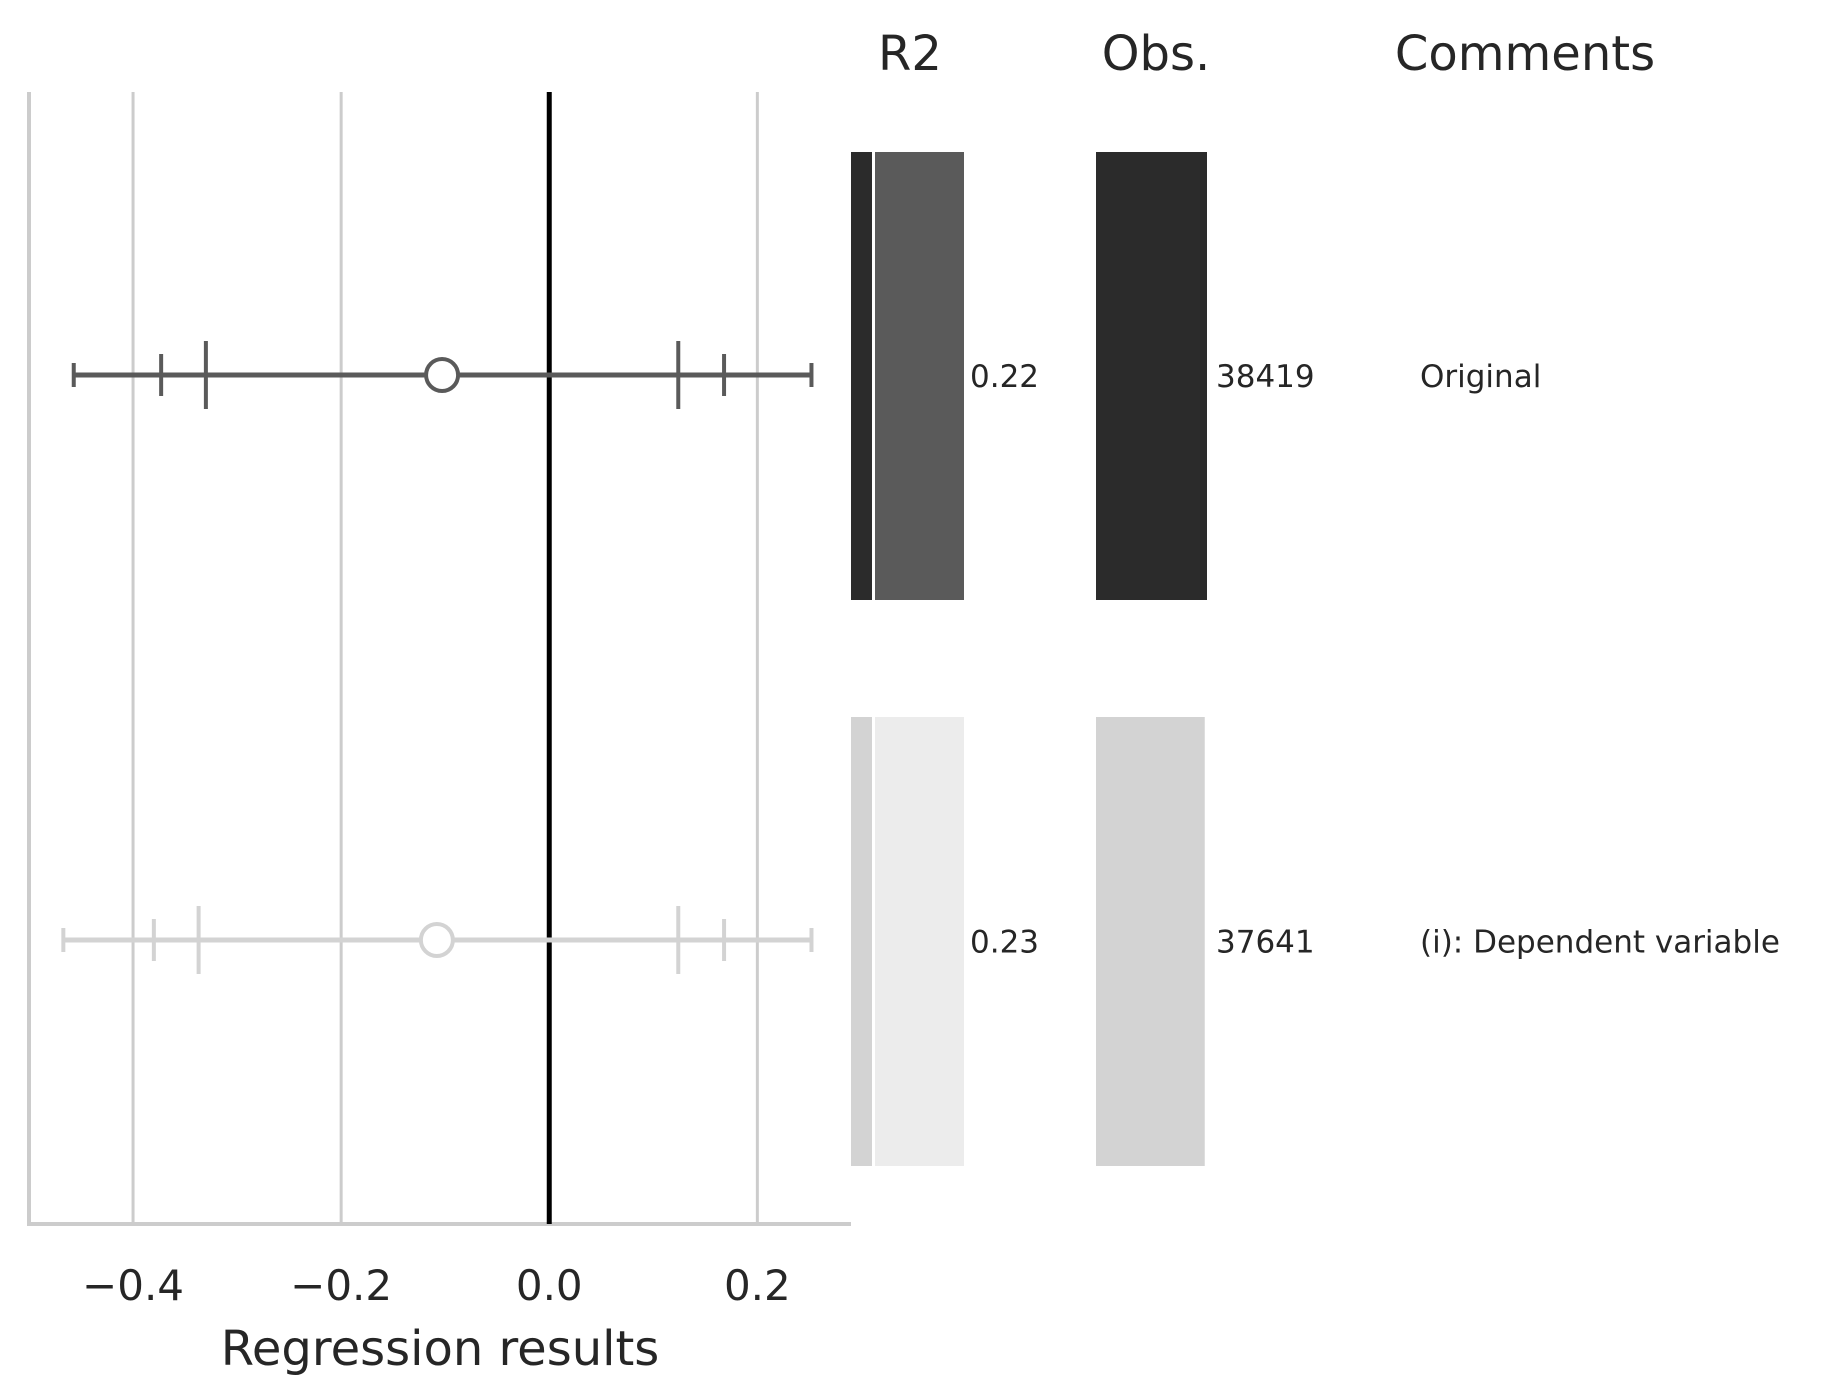  I want to click on x-tick-label: −0.4, so click(133, 1285).